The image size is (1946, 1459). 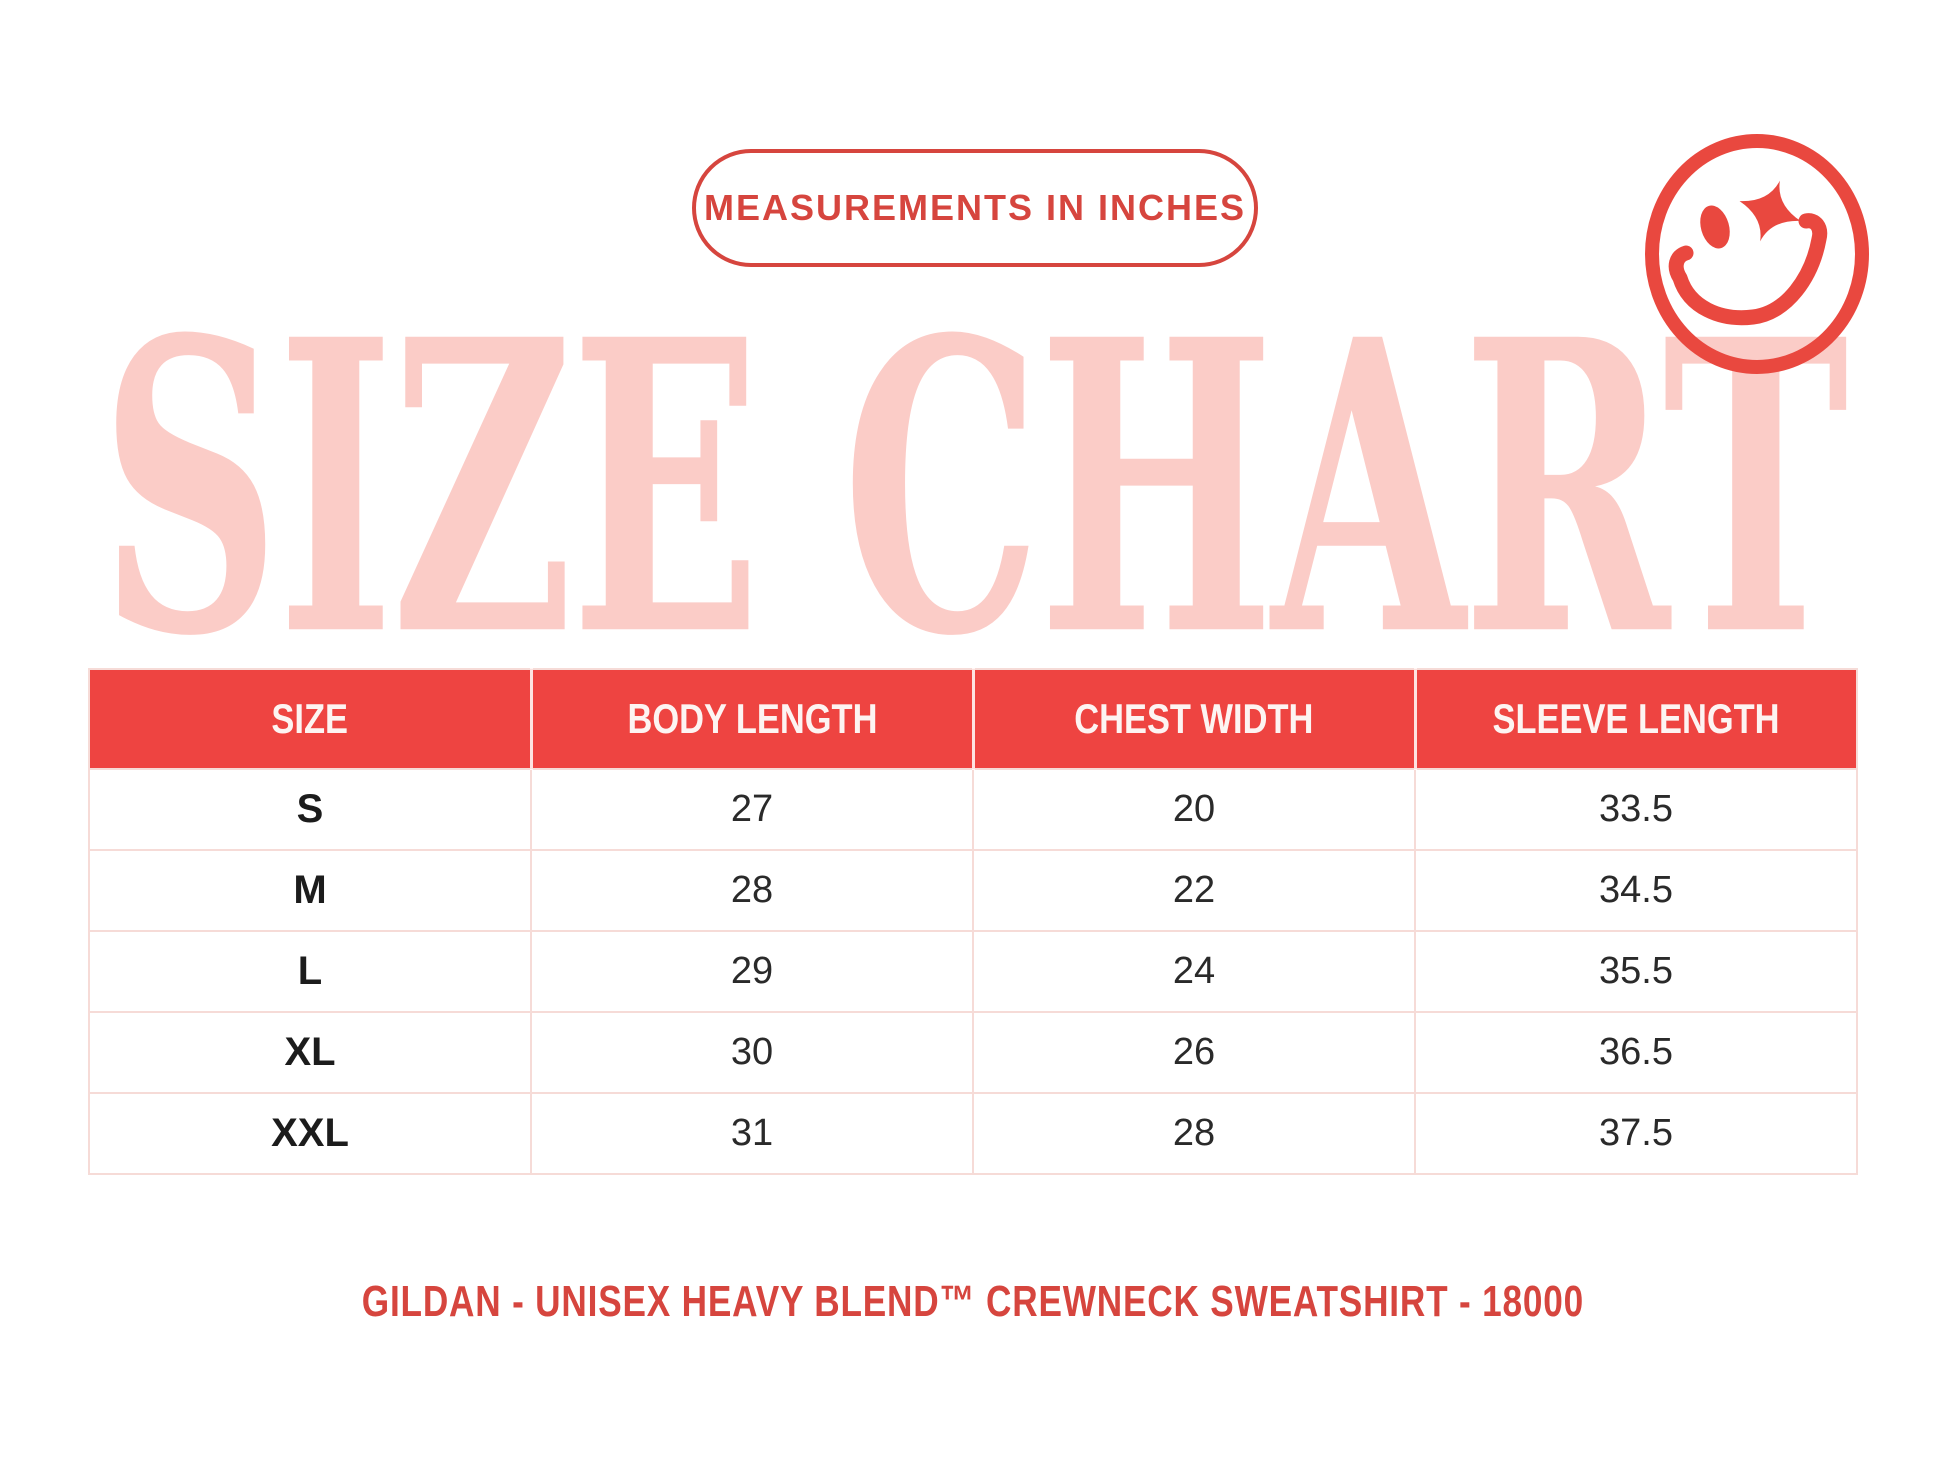 I want to click on measurement-cell: 36.5, so click(x=1636, y=1052).